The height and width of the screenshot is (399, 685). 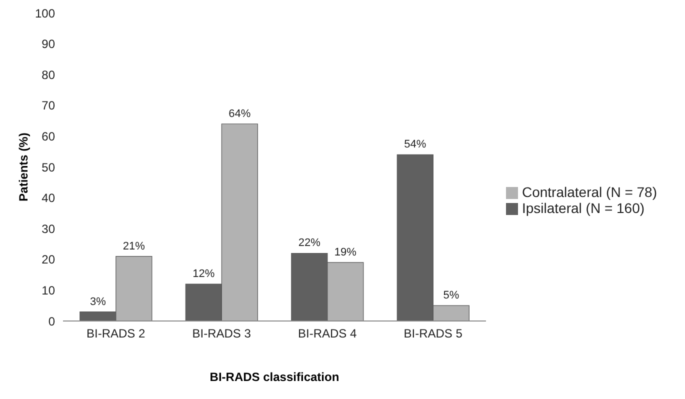 I want to click on y-tick-label: 100, so click(x=45, y=13).